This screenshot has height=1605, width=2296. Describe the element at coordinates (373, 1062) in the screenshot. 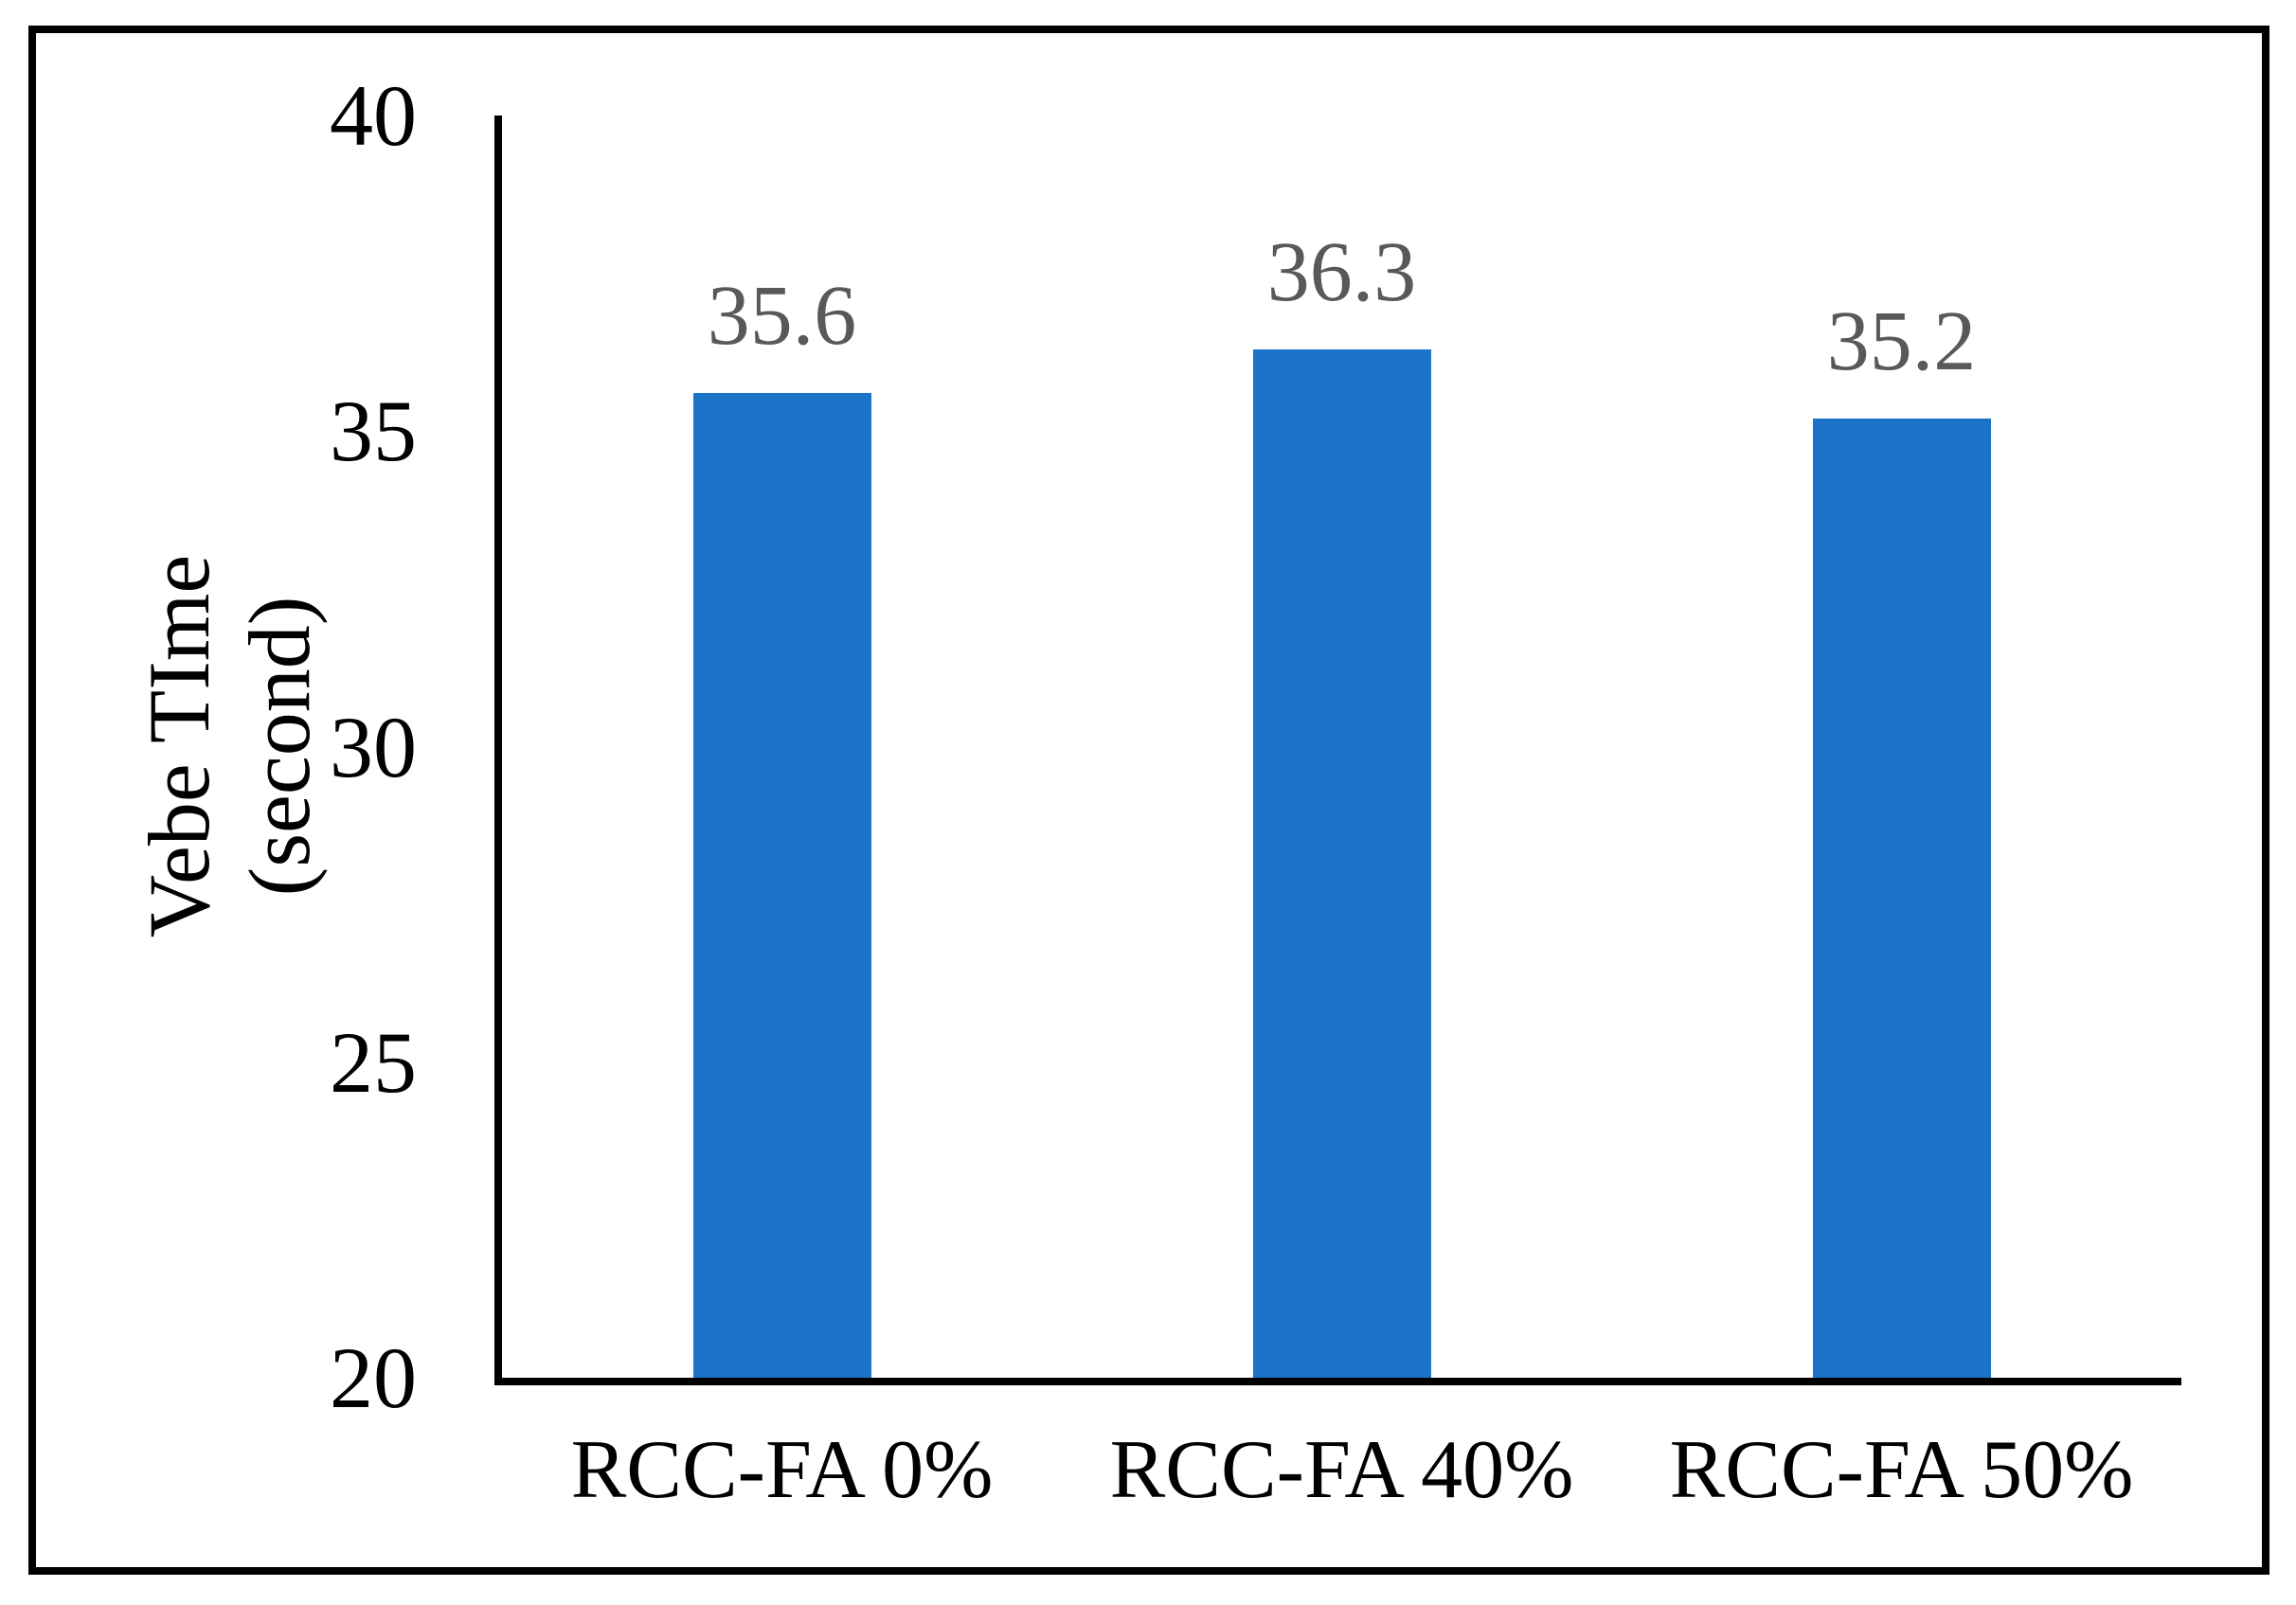

I see `y-tick-label: 25` at that location.